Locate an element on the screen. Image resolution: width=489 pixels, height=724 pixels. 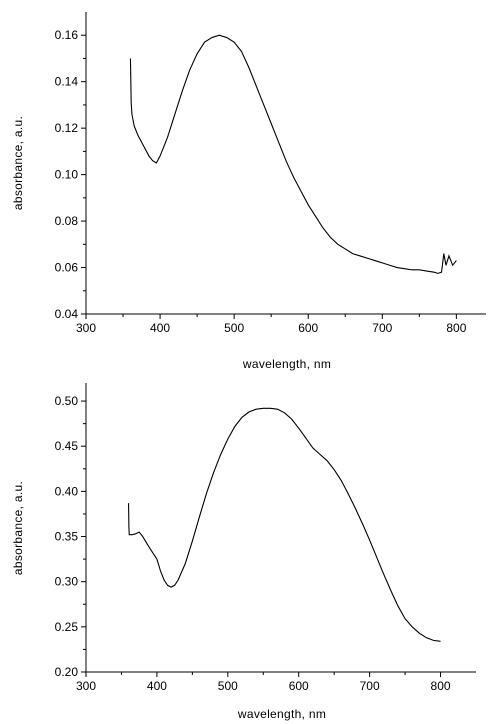
y-tick-label: 0.45 is located at coordinates (67, 446).